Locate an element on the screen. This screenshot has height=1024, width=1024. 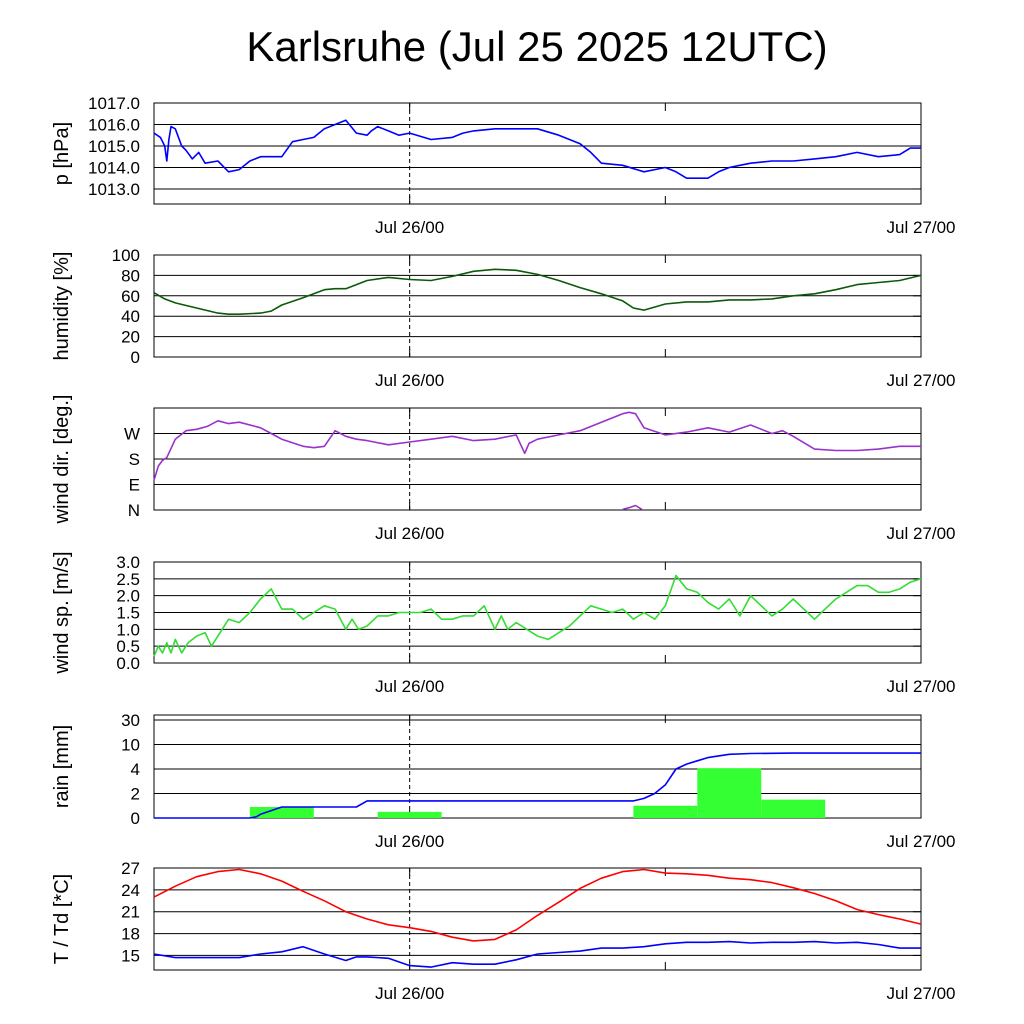
y-tick-label: E is located at coordinates (134, 485).